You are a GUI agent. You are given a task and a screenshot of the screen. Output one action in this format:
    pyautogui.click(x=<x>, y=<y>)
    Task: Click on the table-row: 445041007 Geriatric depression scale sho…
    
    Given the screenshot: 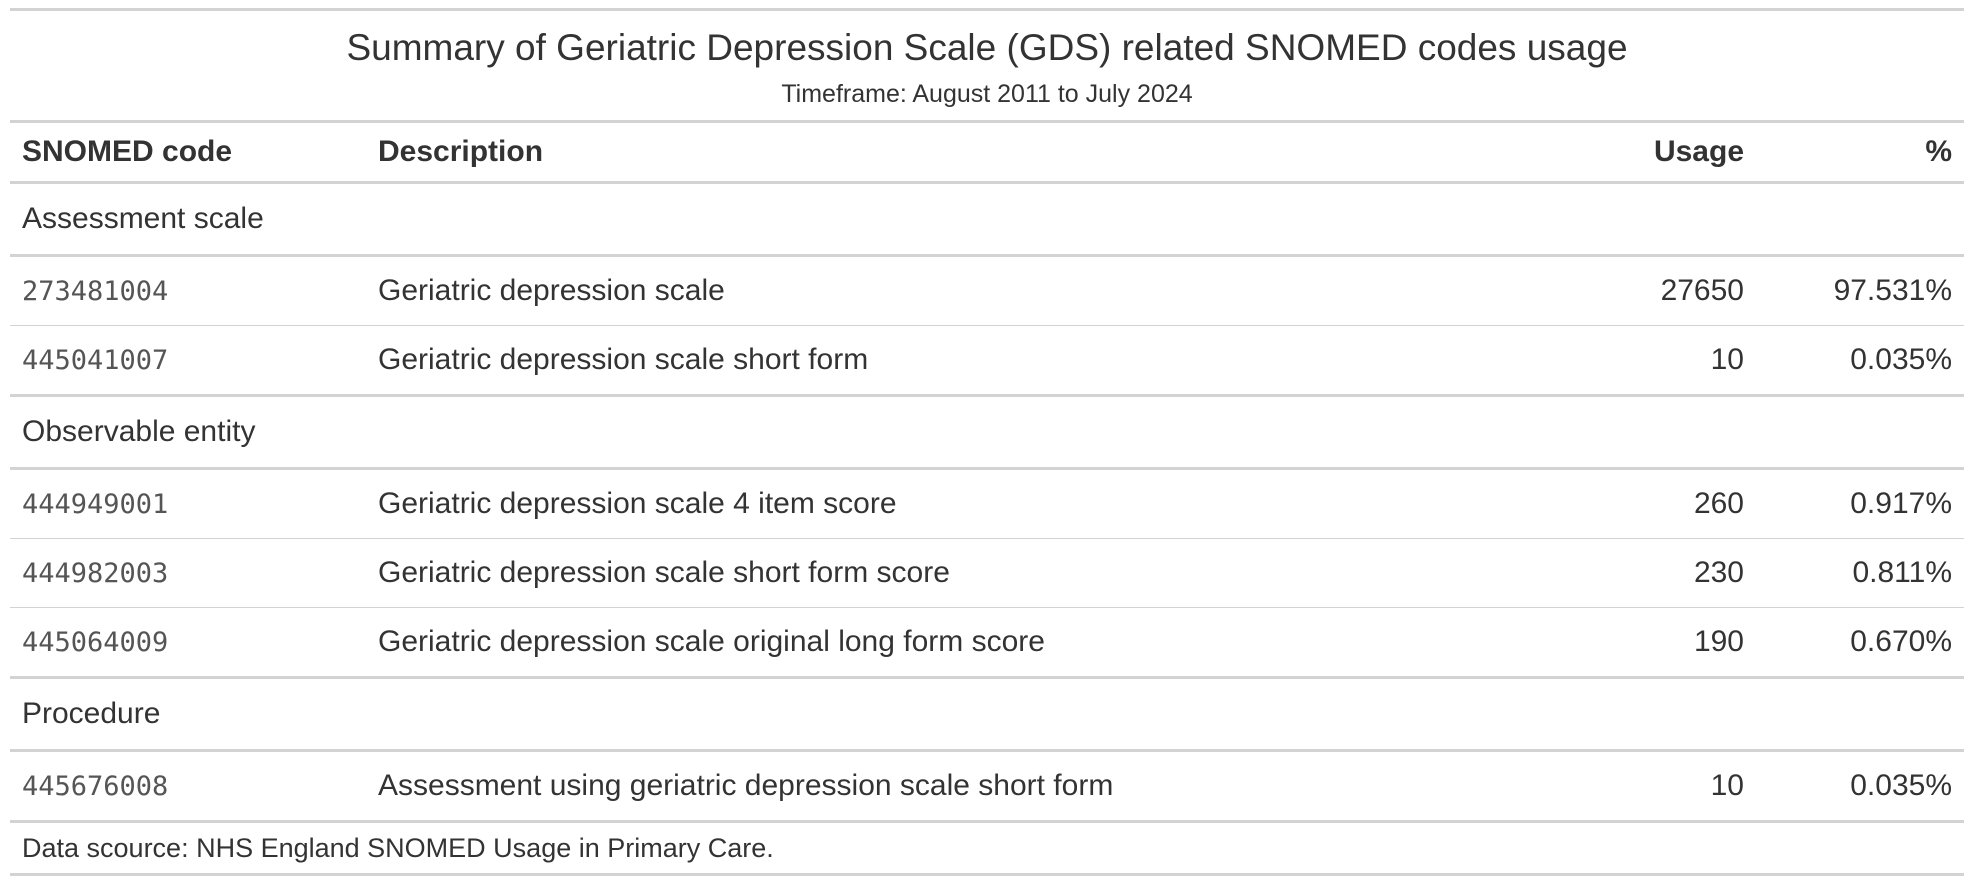 What is the action you would take?
    pyautogui.click(x=987, y=361)
    